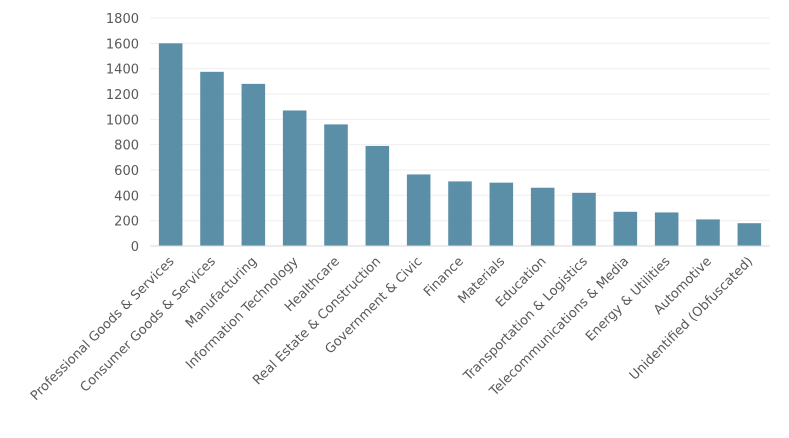 The image size is (789, 438). What do you see at coordinates (122, 44) in the screenshot?
I see `y-tick-label: 1600` at bounding box center [122, 44].